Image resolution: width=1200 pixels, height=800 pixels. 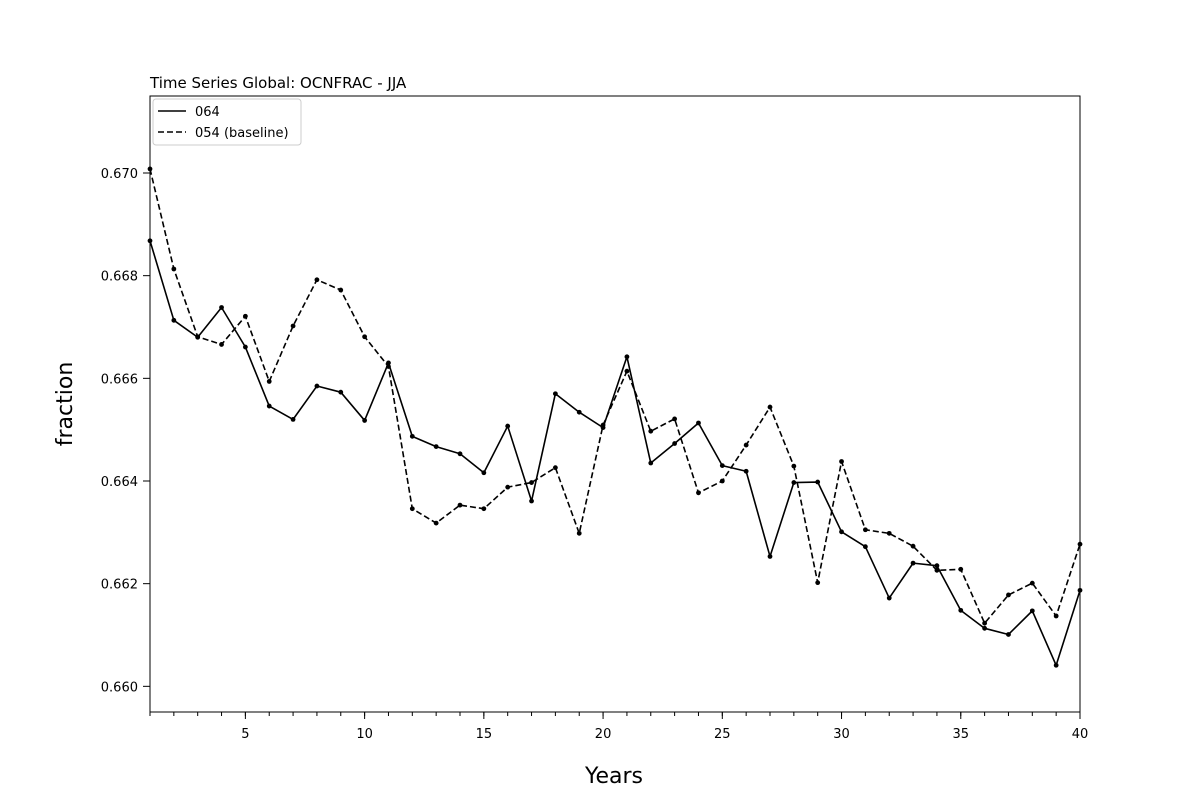 I want to click on y-tick-label: 0.664, so click(x=119, y=482).